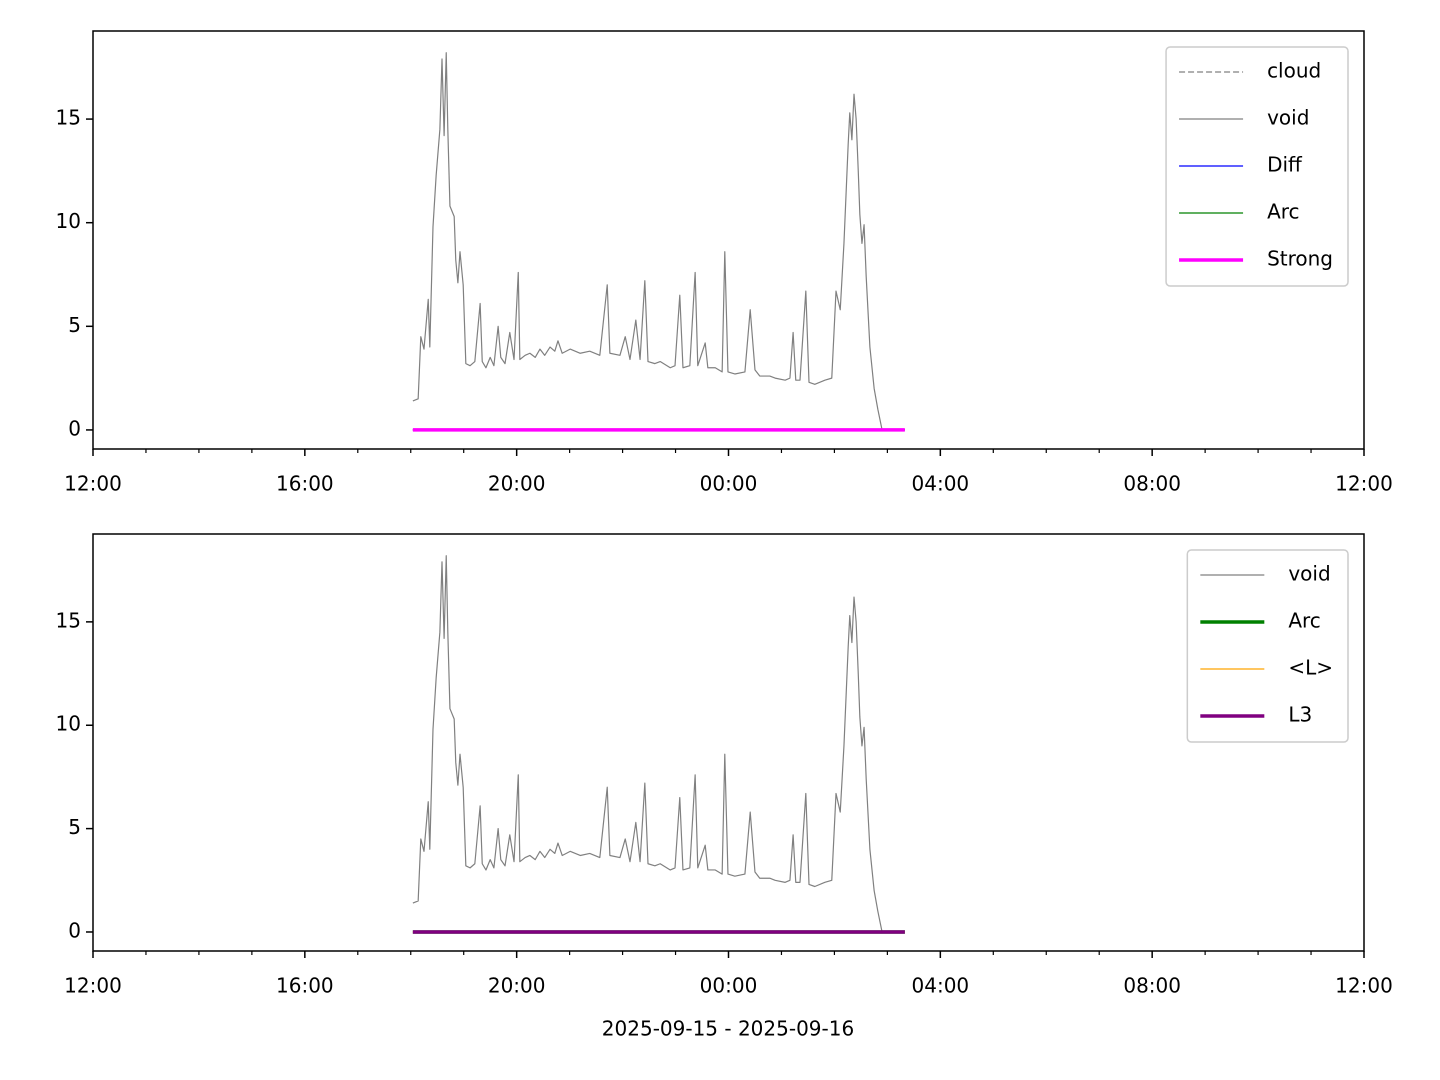  Describe the element at coordinates (1300, 259) in the screenshot. I see `legend-label: Strong` at that location.